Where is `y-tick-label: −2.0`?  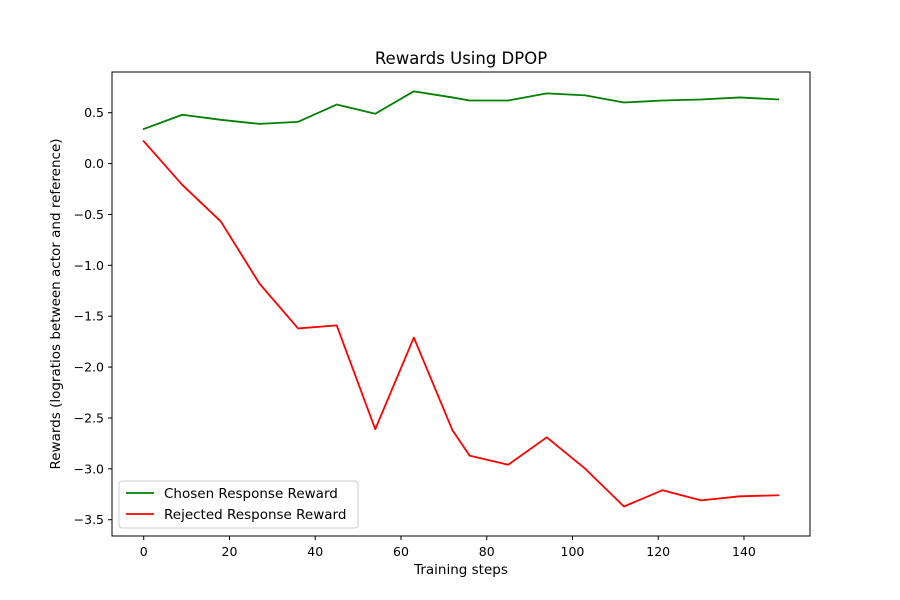
y-tick-label: −2.0 is located at coordinates (89, 367).